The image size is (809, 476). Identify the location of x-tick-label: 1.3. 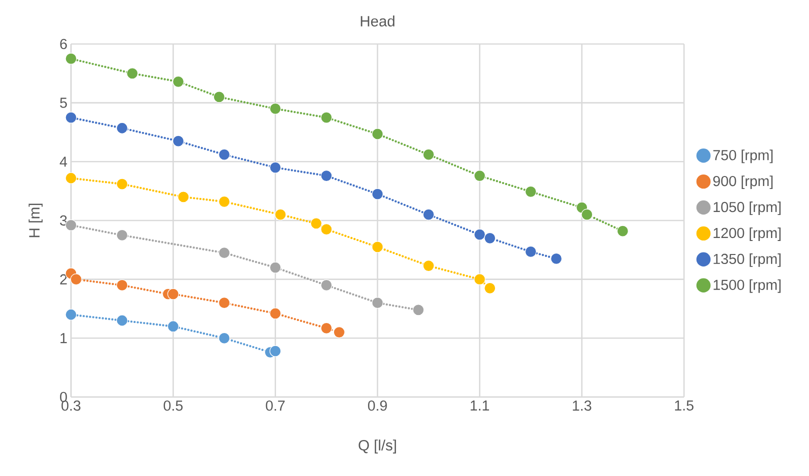
(582, 405).